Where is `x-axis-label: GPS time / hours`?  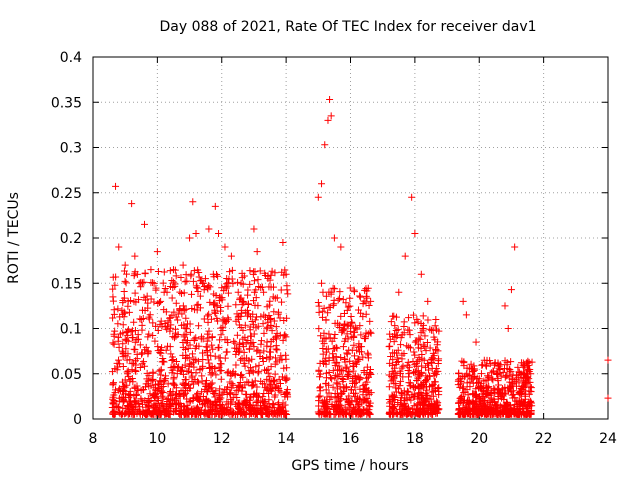 x-axis-label: GPS time / hours is located at coordinates (349, 466).